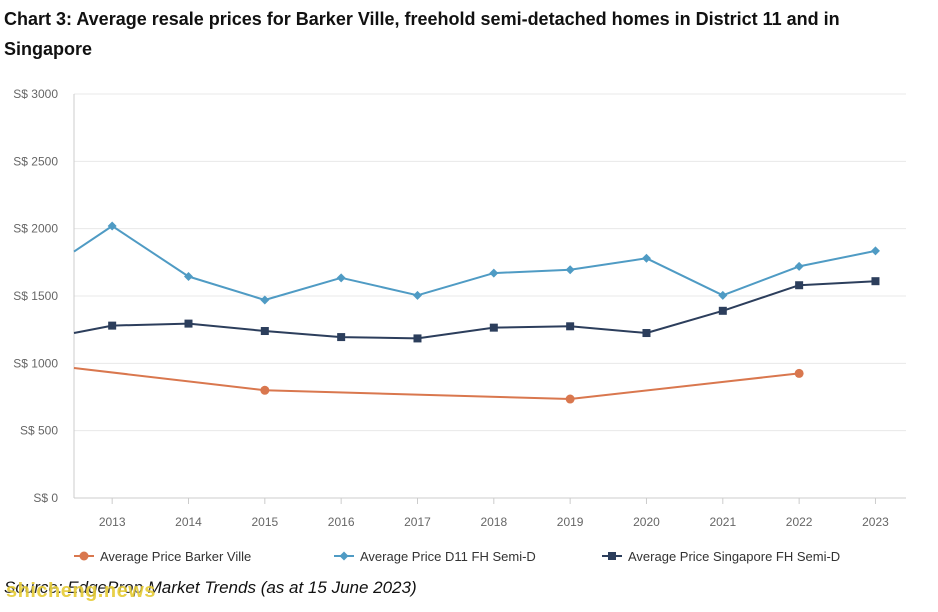 Image resolution: width=938 pixels, height=612 pixels. What do you see at coordinates (35, 94) in the screenshot?
I see `y-tick-label: S$ 3000` at bounding box center [35, 94].